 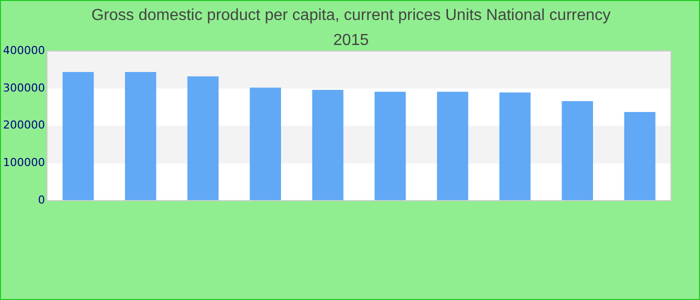 I want to click on chart-title: Gross domestic product per capita, current prices Units National currency 2015, so click(x=351, y=28).